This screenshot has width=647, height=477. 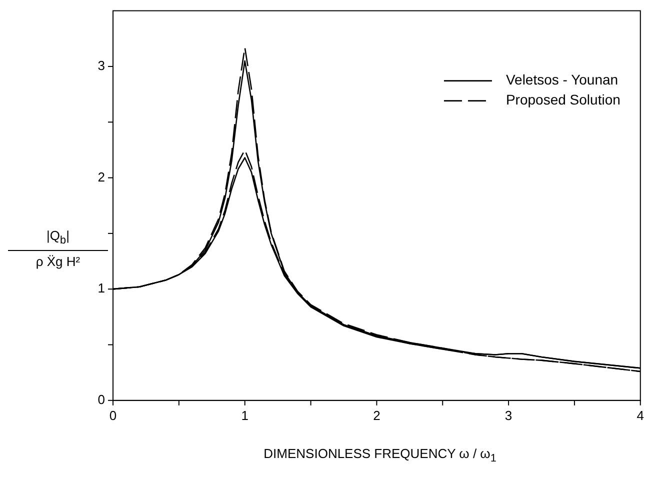 What do you see at coordinates (101, 176) in the screenshot?
I see `y-tick-label: 2` at bounding box center [101, 176].